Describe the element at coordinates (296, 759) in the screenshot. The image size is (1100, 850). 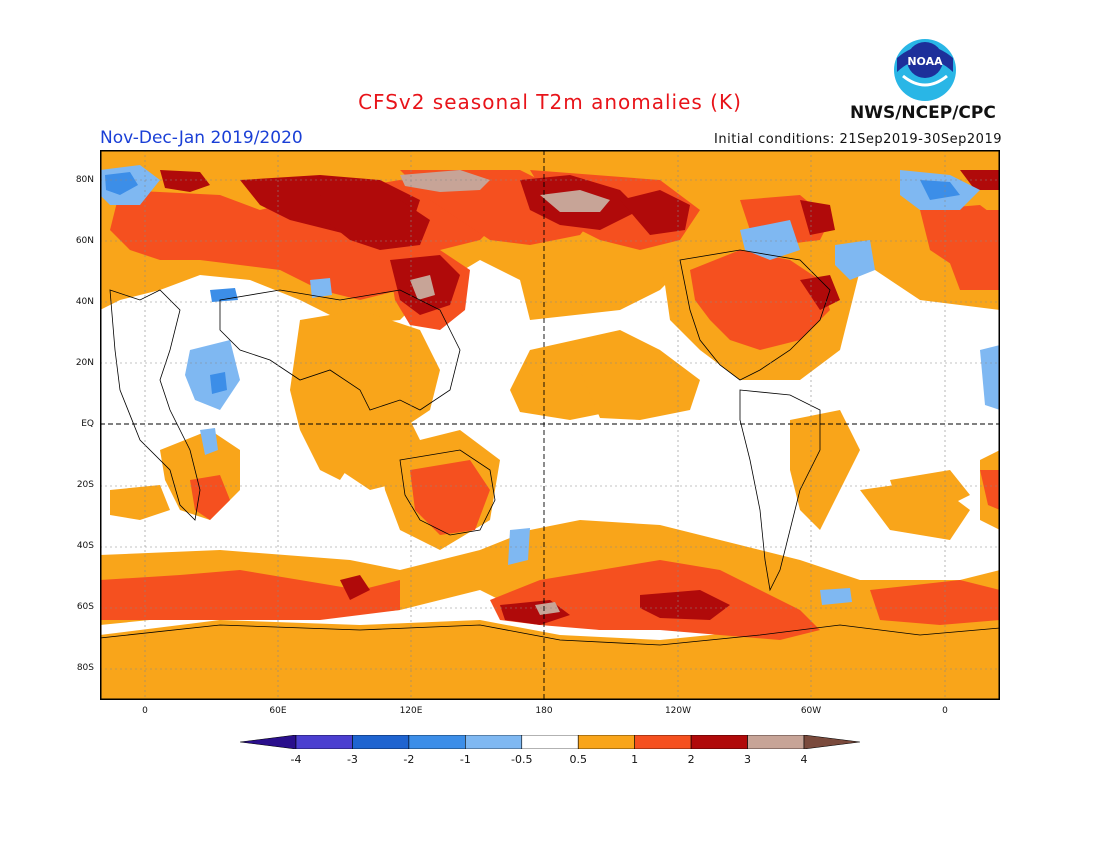
I see `legend-tick-label: -4` at that location.